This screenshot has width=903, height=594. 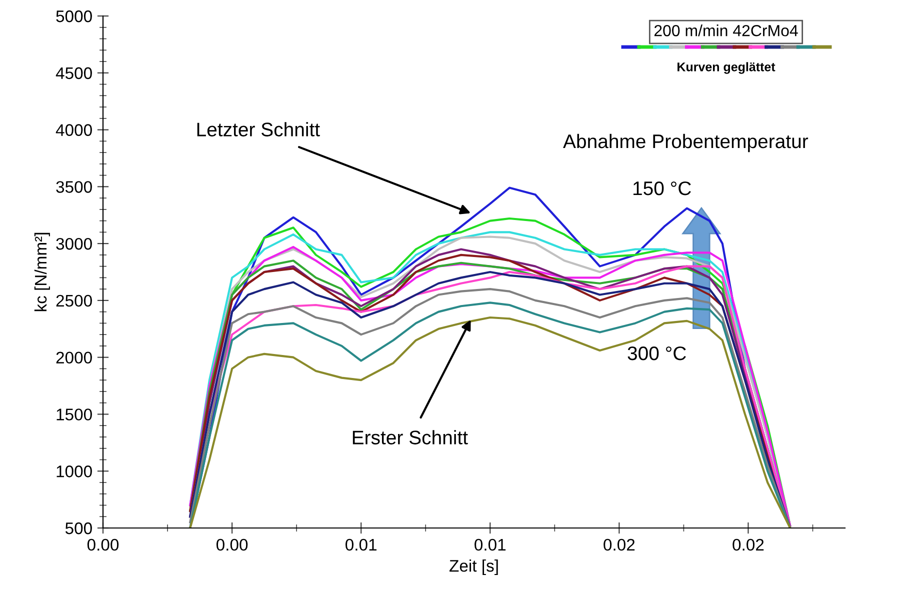 What do you see at coordinates (662, 188) in the screenshot?
I see `annotation: 150 °C` at bounding box center [662, 188].